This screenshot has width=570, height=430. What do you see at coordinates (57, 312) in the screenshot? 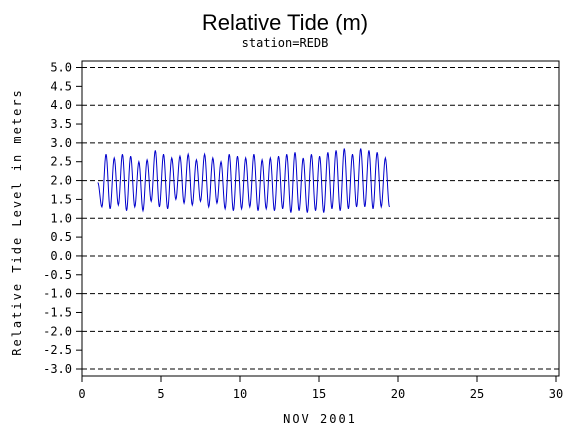
I see `y-tick-label: -1.5` at bounding box center [57, 312].